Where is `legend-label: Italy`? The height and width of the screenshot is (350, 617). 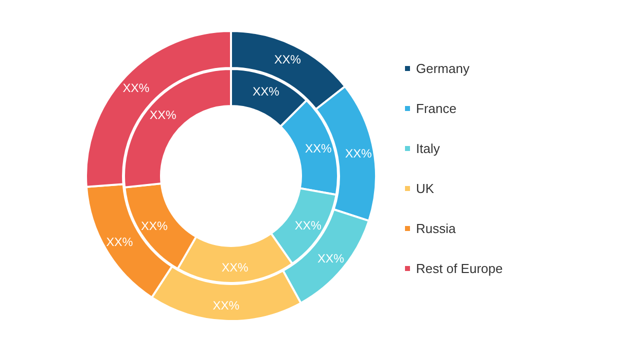 legend-label: Italy is located at coordinates (428, 148).